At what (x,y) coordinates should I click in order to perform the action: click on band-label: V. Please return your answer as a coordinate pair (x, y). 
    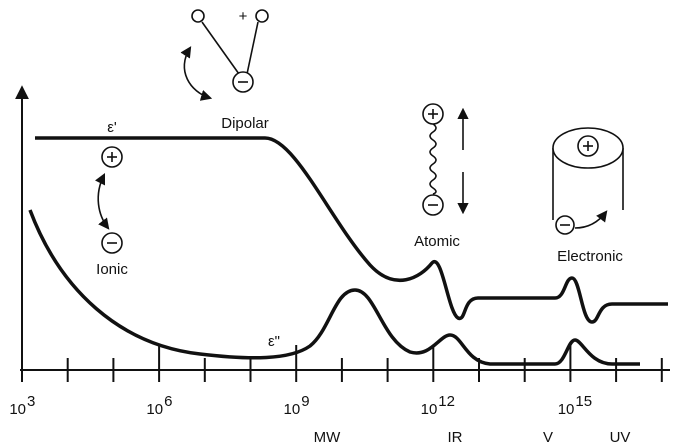
    Looking at the image, I should click on (548, 437).